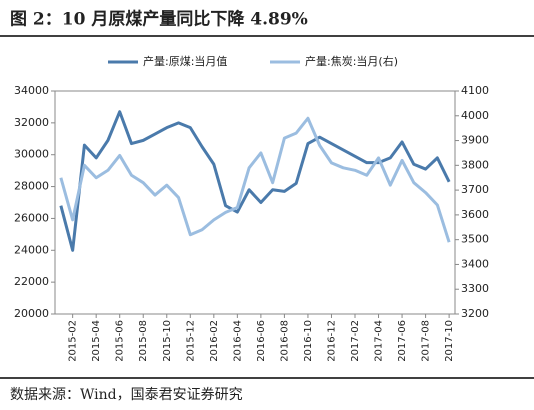  I want to click on x-tick-label: 2015-06, so click(120, 341).